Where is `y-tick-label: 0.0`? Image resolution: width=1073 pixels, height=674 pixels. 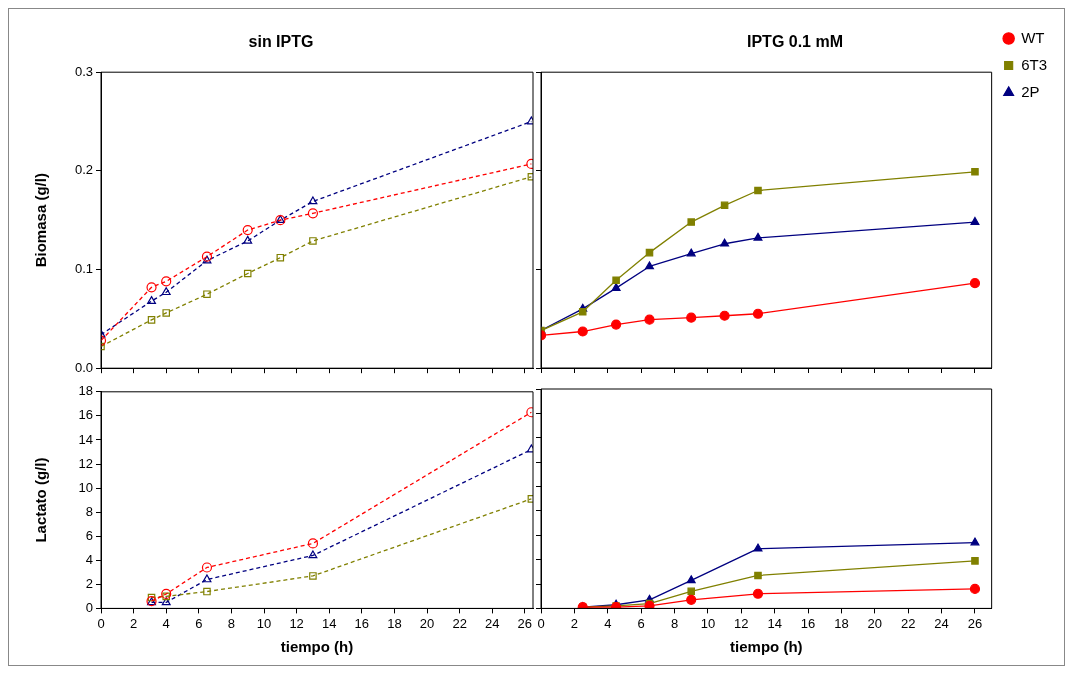
y-tick-label: 0.0 is located at coordinates (83, 367).